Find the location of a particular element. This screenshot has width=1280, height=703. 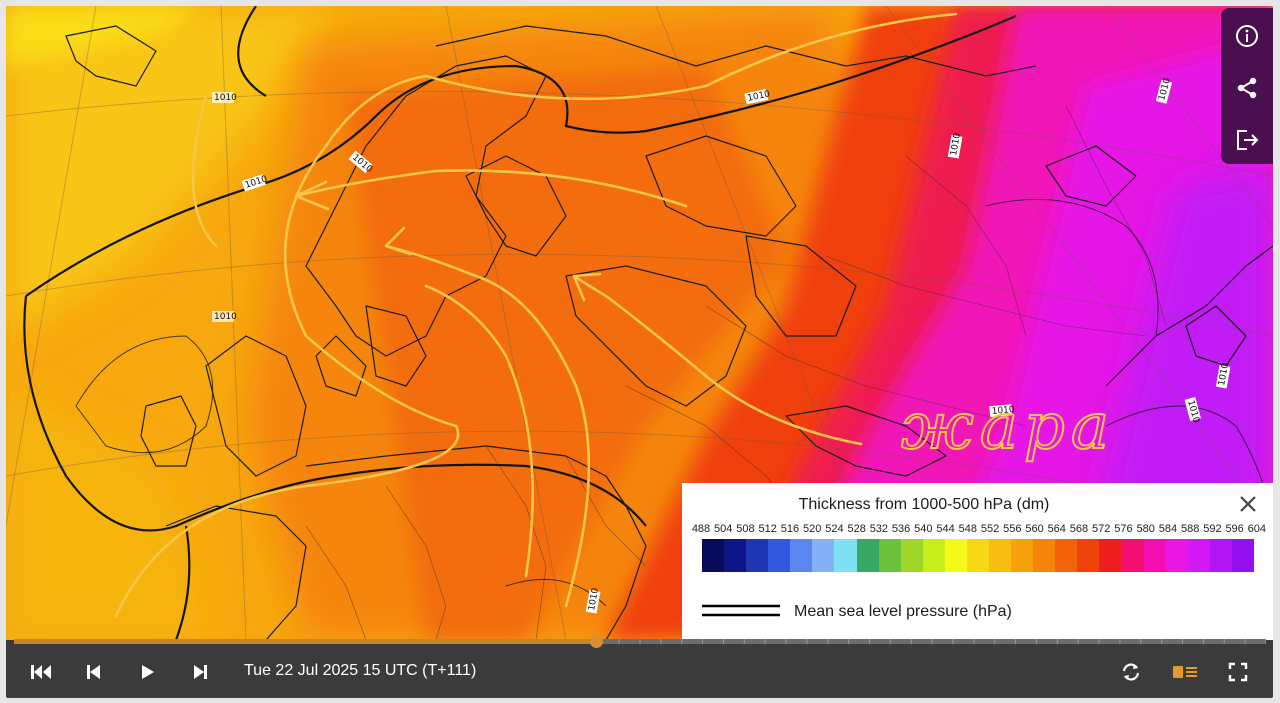

export-icon is located at coordinates (1248, 140).